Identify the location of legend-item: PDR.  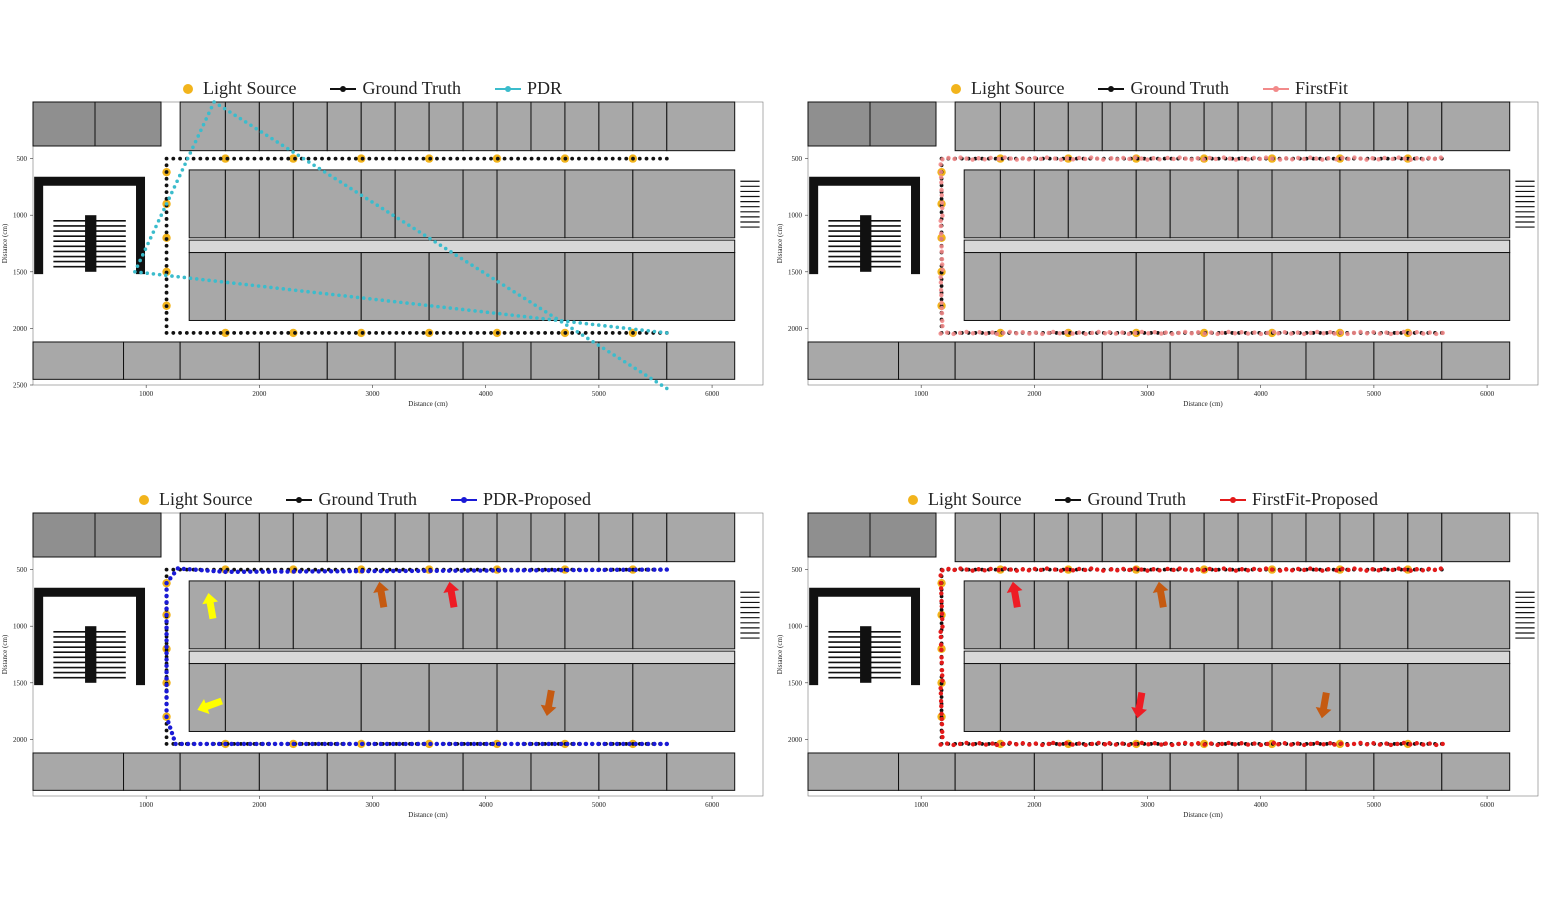
(528, 88).